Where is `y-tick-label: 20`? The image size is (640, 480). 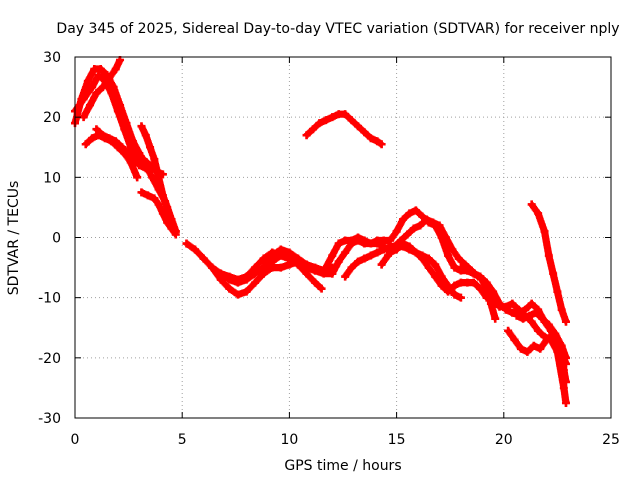 y-tick-label: 20 is located at coordinates (52, 118).